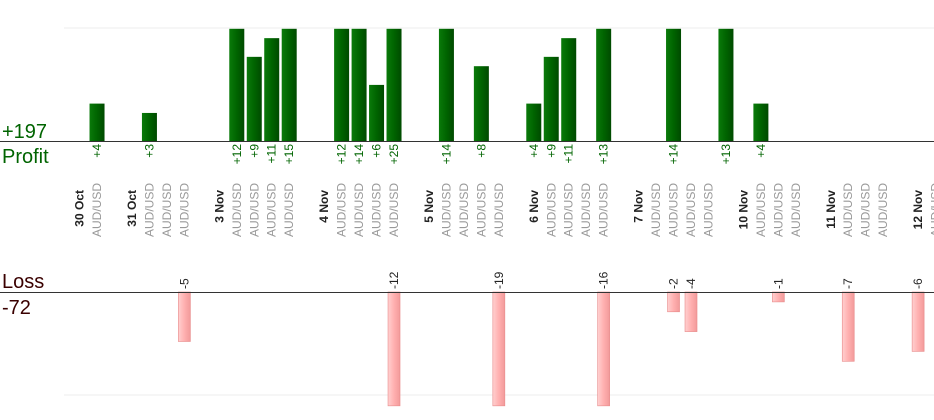 This screenshot has width=934, height=420. What do you see at coordinates (639, 206) in the screenshot?
I see `date-label: 7 Nov` at bounding box center [639, 206].